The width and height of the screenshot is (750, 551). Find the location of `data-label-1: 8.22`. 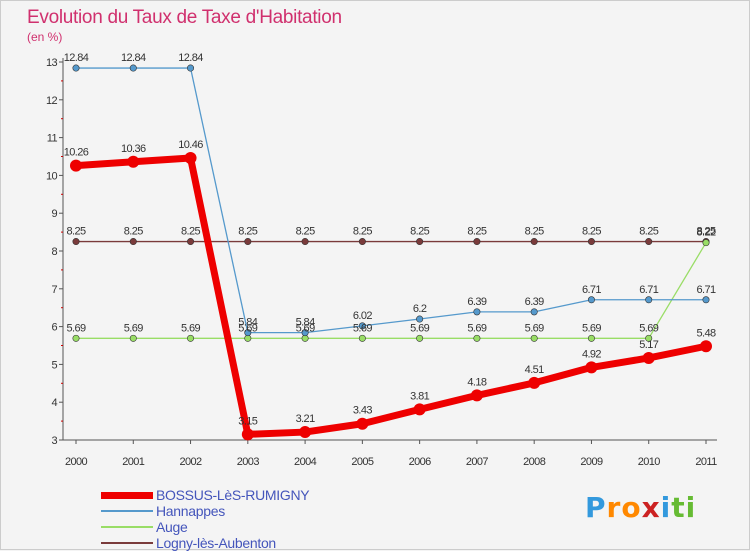

data-label-1: 8.22 is located at coordinates (705, 233).